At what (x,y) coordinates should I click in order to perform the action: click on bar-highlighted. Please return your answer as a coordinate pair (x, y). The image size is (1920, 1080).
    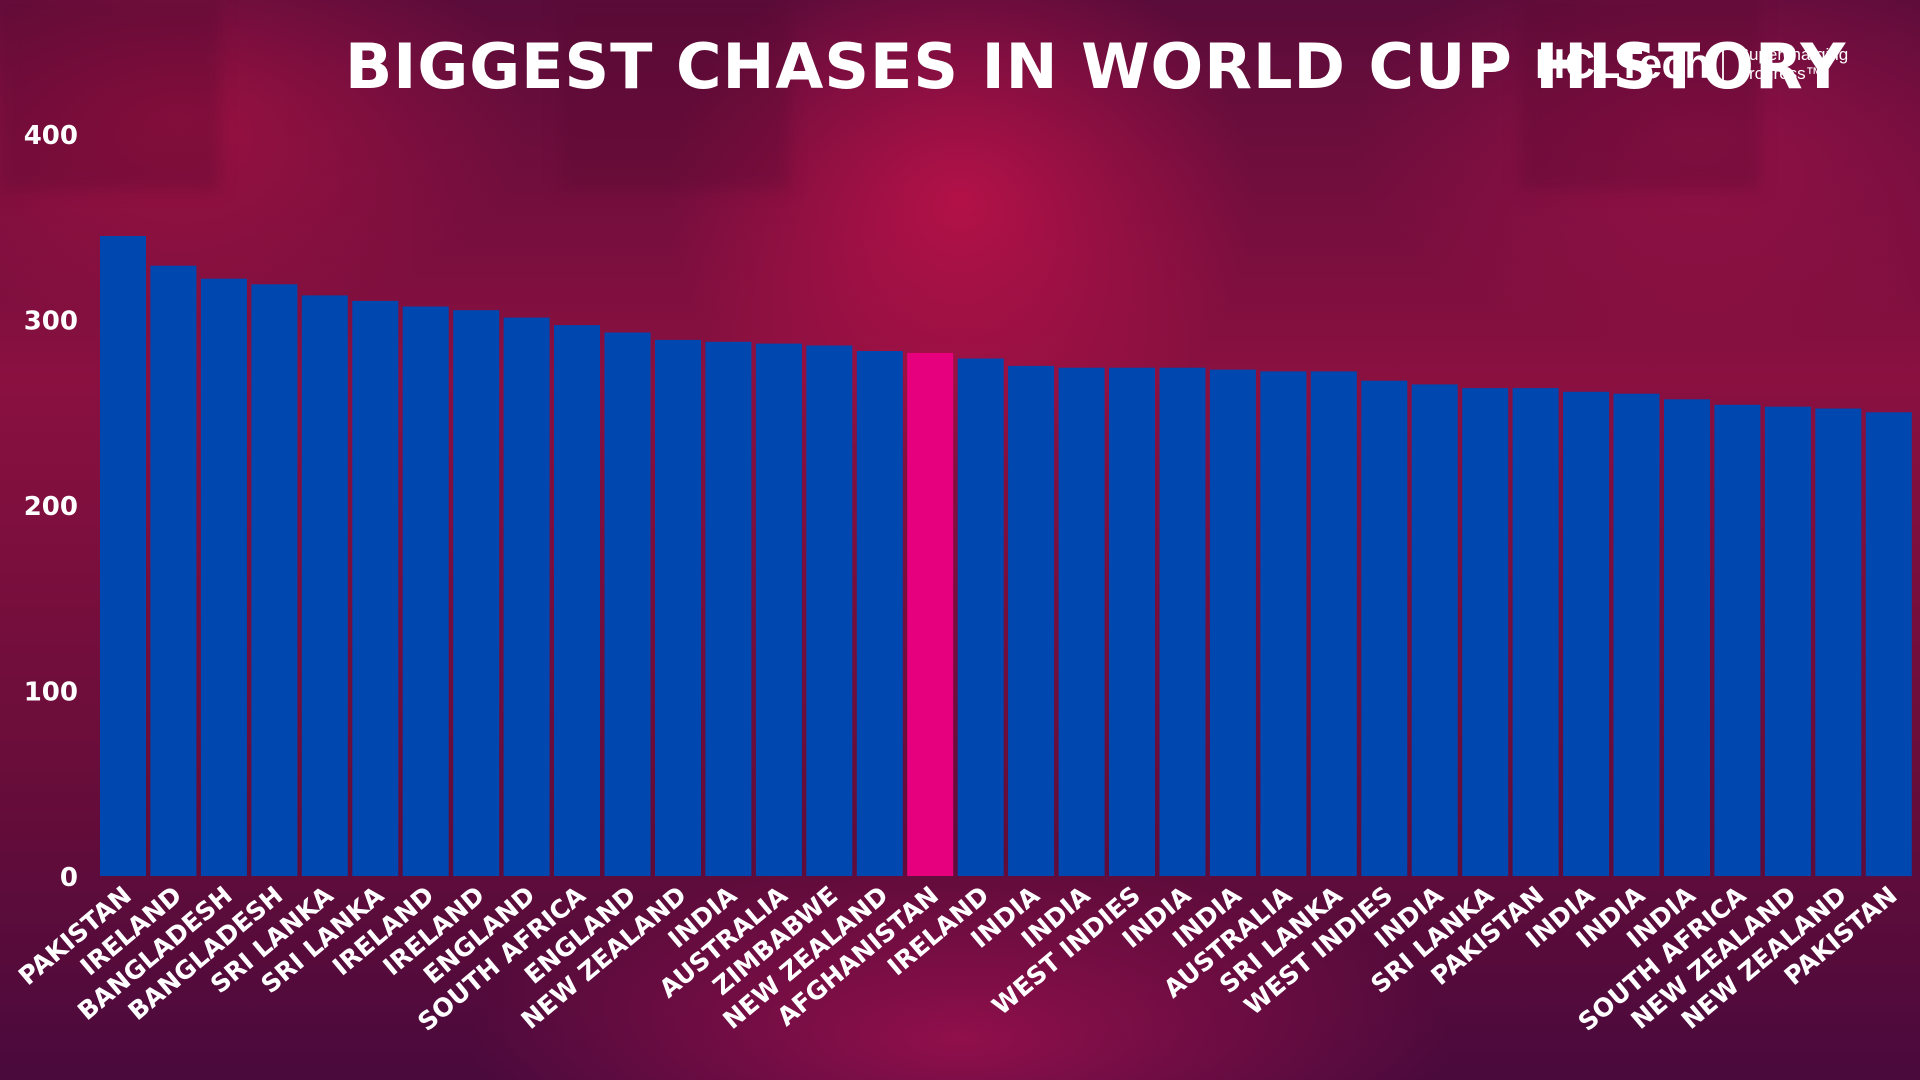
    Looking at the image, I should click on (930, 614).